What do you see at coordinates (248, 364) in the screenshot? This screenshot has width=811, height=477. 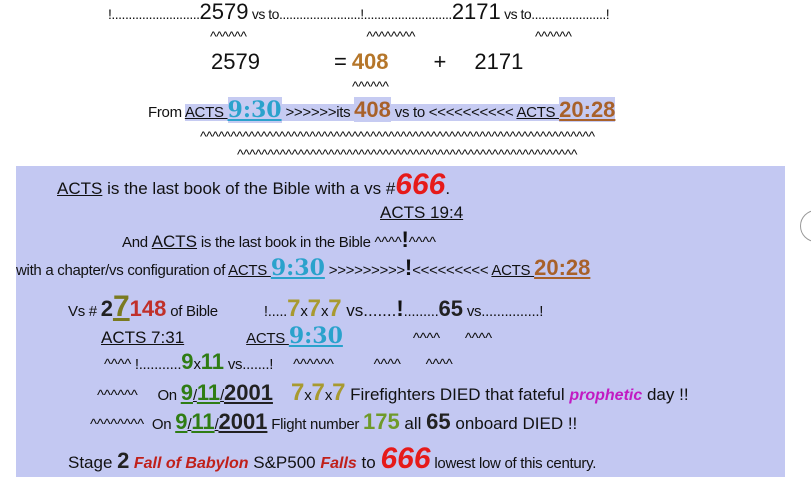 I see `text-segment: vs.......!` at bounding box center [248, 364].